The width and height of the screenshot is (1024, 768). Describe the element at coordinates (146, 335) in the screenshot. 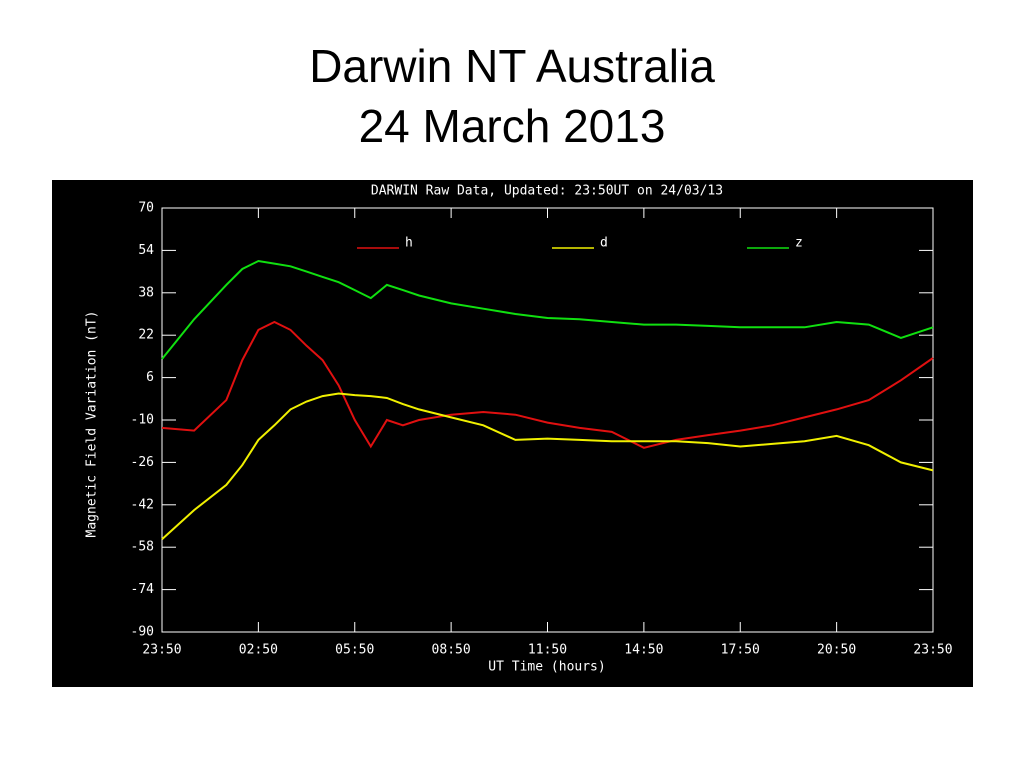

I see `y-tick-label: 22` at that location.